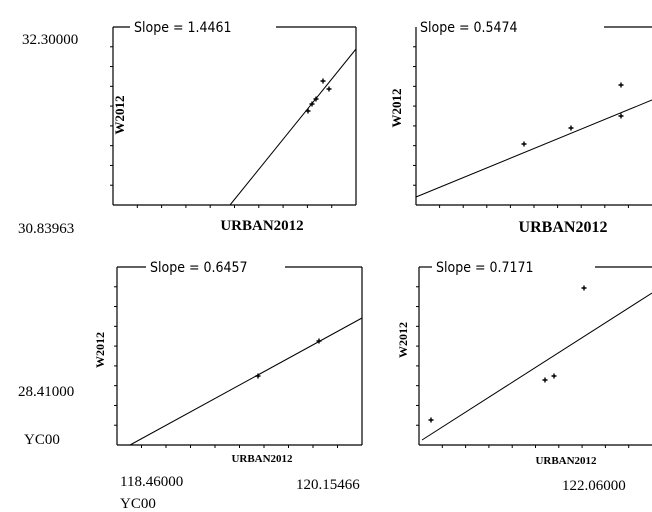 This screenshot has height=512, width=652. What do you see at coordinates (594, 486) in the screenshot?
I see `figure-x-right-label: 122.06000` at bounding box center [594, 486].